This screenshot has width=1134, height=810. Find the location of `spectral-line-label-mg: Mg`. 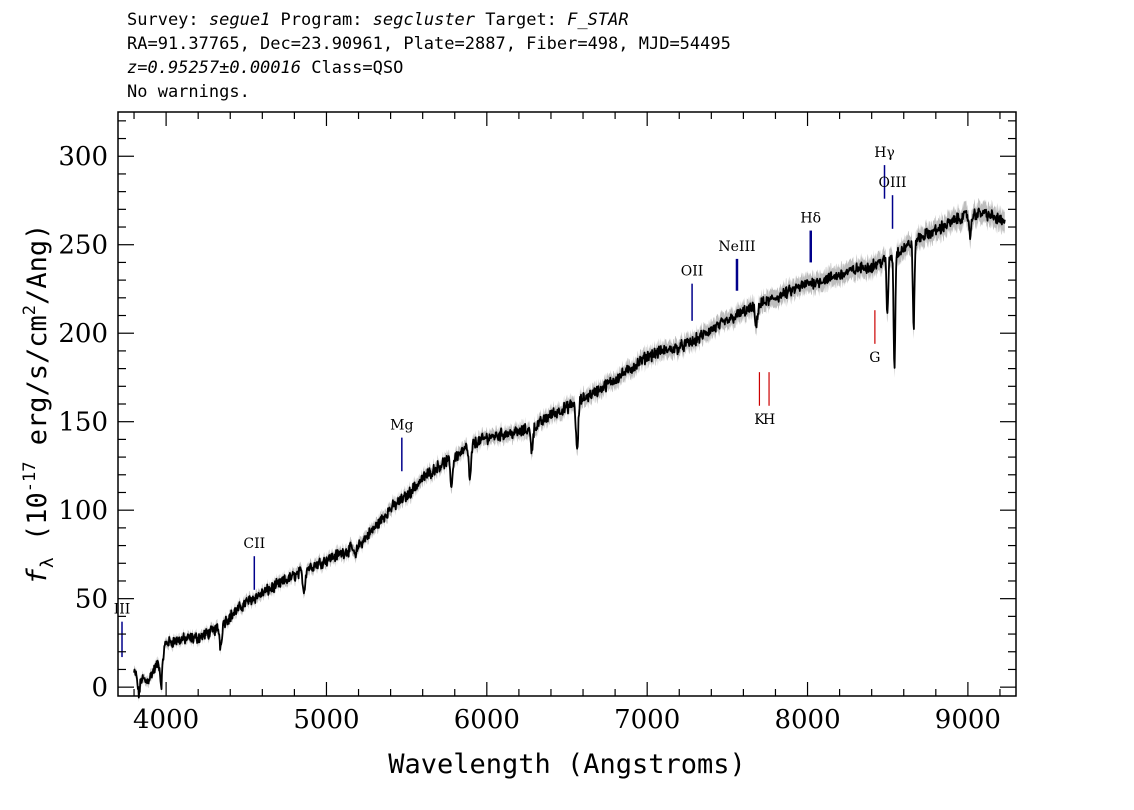

spectral-line-label-mg: Mg is located at coordinates (401, 426).